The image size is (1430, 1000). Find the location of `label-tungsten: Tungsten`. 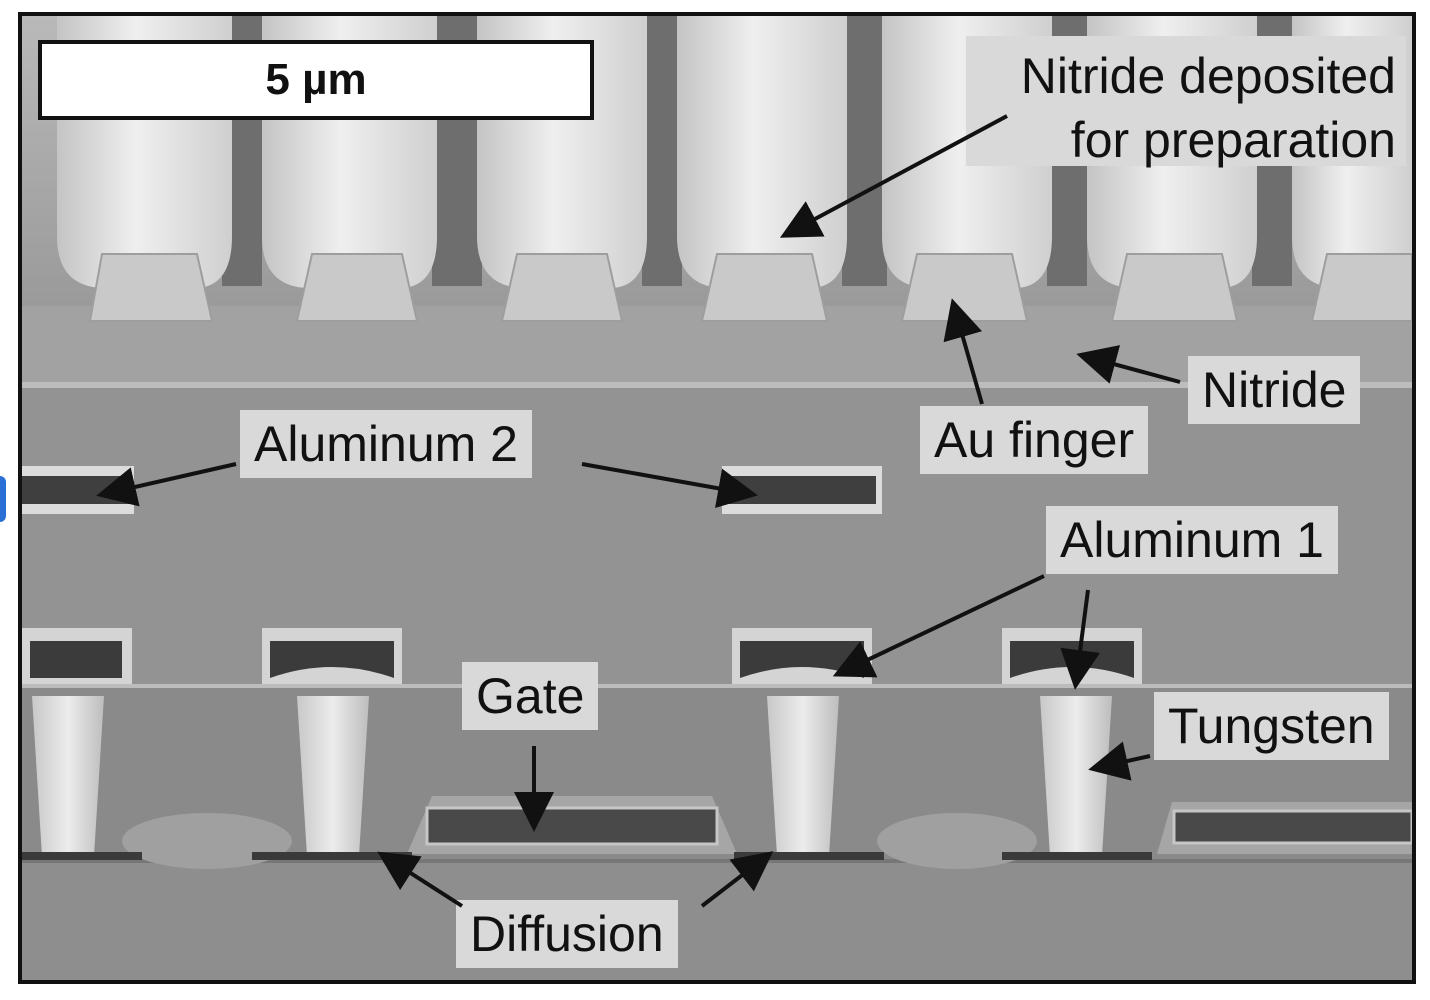

label-tungsten: Tungsten is located at coordinates (1271, 726).